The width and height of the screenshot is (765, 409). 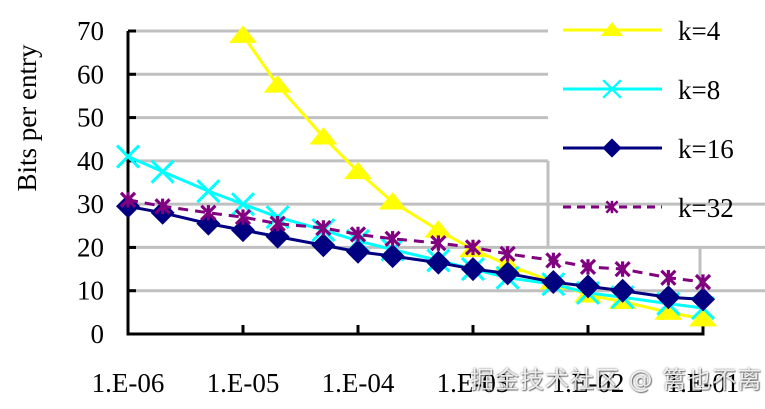 What do you see at coordinates (90, 118) in the screenshot?
I see `y-tick-label: 50` at bounding box center [90, 118].